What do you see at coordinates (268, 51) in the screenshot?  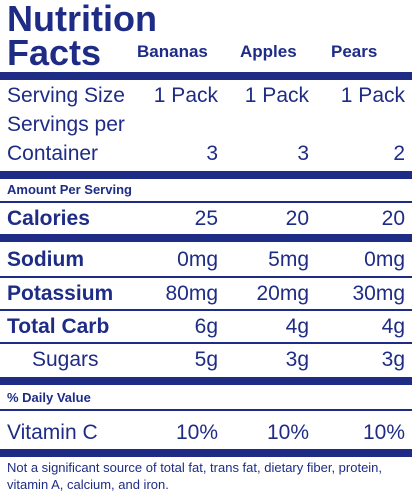 I see `column-header-apples: Apples` at bounding box center [268, 51].